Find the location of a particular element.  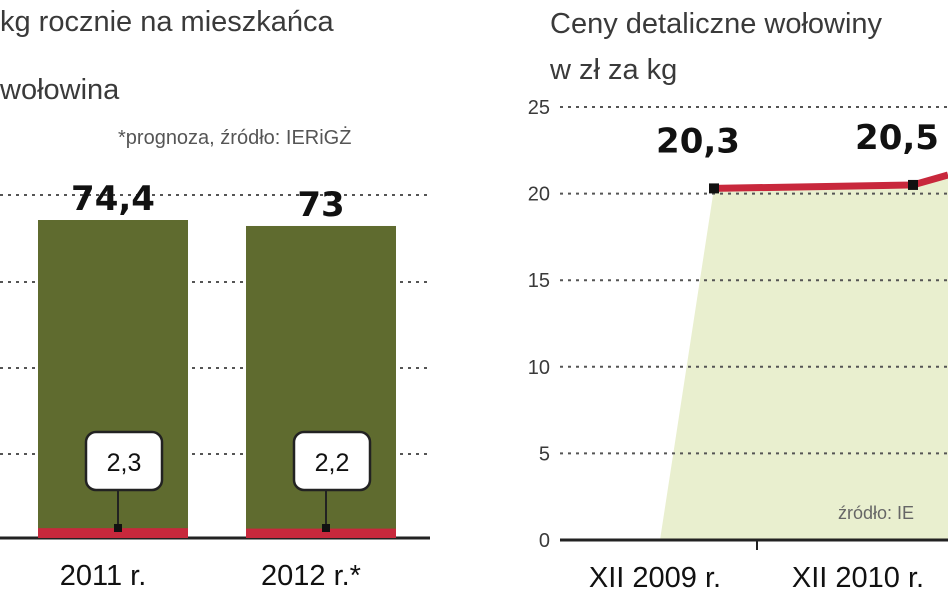

y-tick-label: 0 is located at coordinates (544, 541).